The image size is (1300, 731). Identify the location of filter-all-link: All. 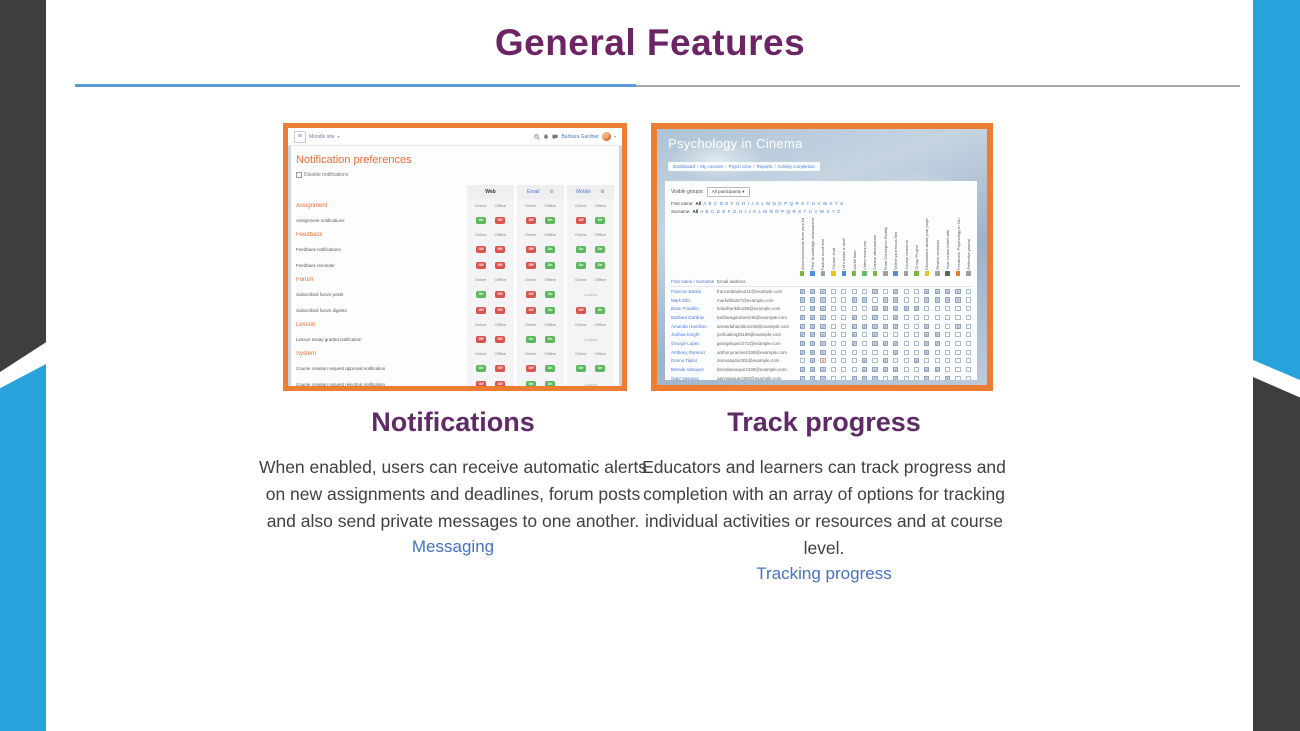
(698, 203).